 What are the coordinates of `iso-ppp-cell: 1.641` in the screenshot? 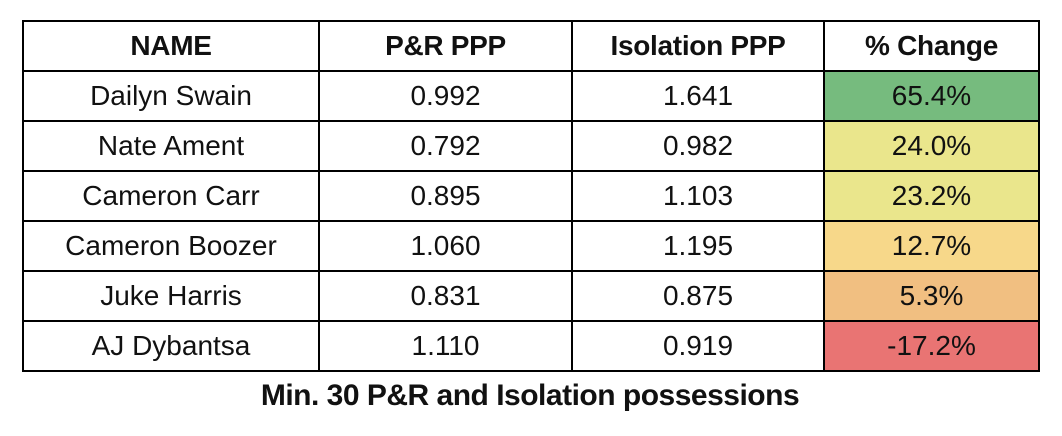 It's located at (698, 96).